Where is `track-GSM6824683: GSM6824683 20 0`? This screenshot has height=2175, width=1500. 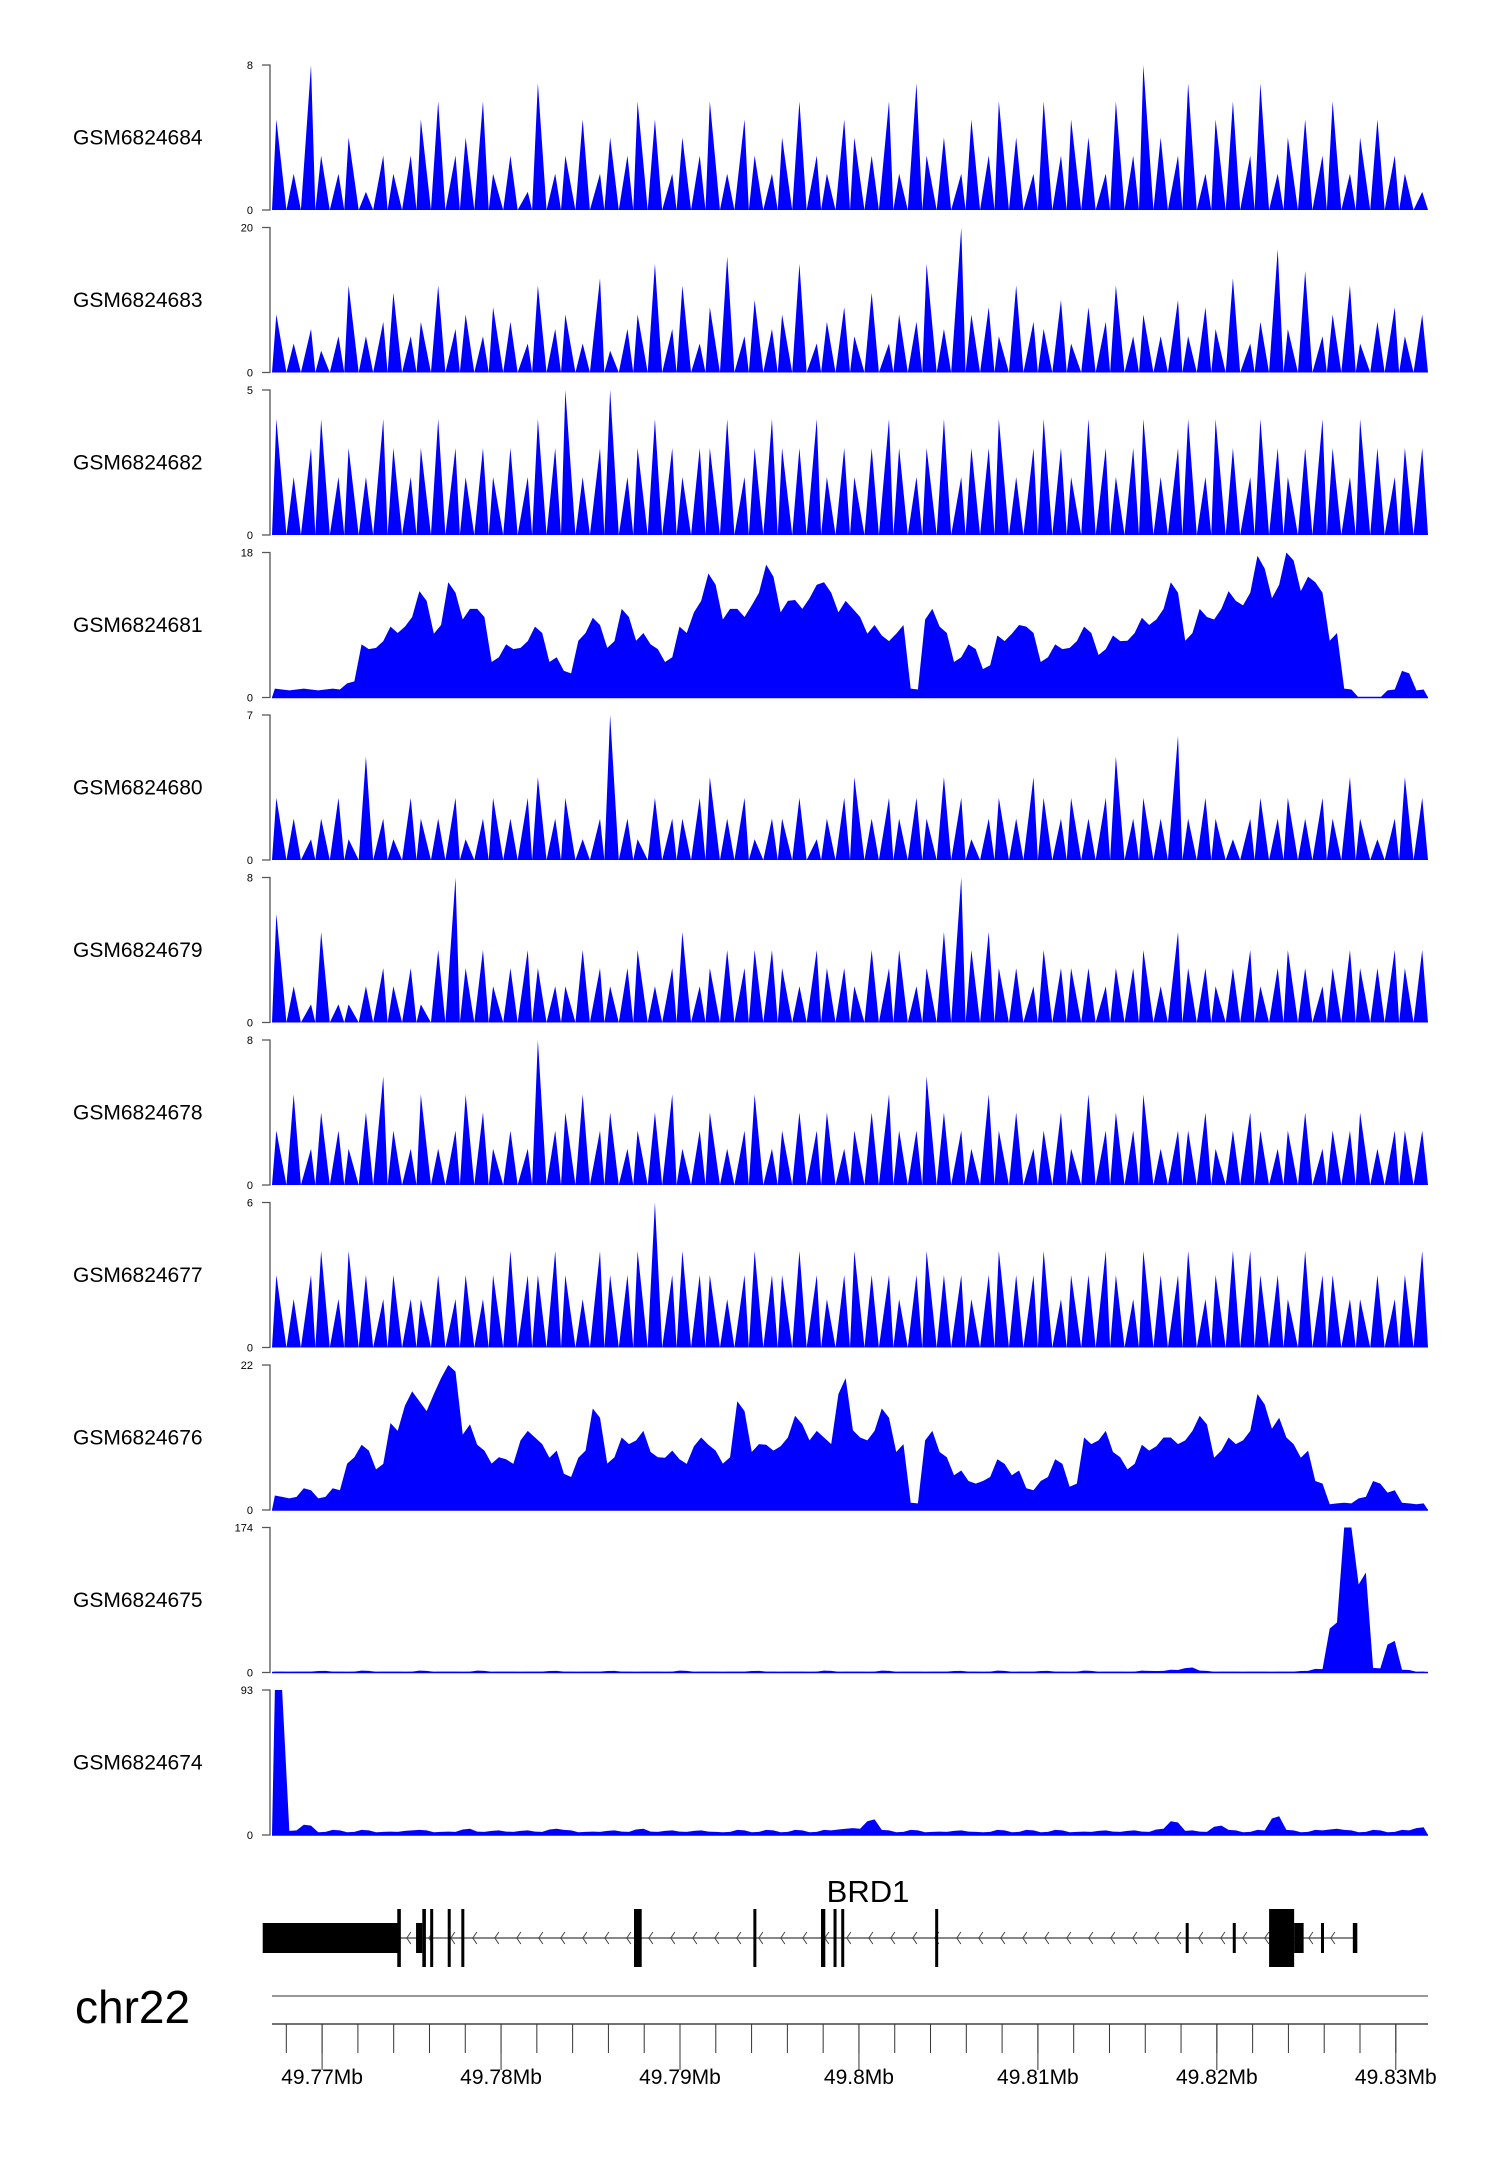 track-GSM6824683: GSM6824683 20 0 is located at coordinates (750, 301).